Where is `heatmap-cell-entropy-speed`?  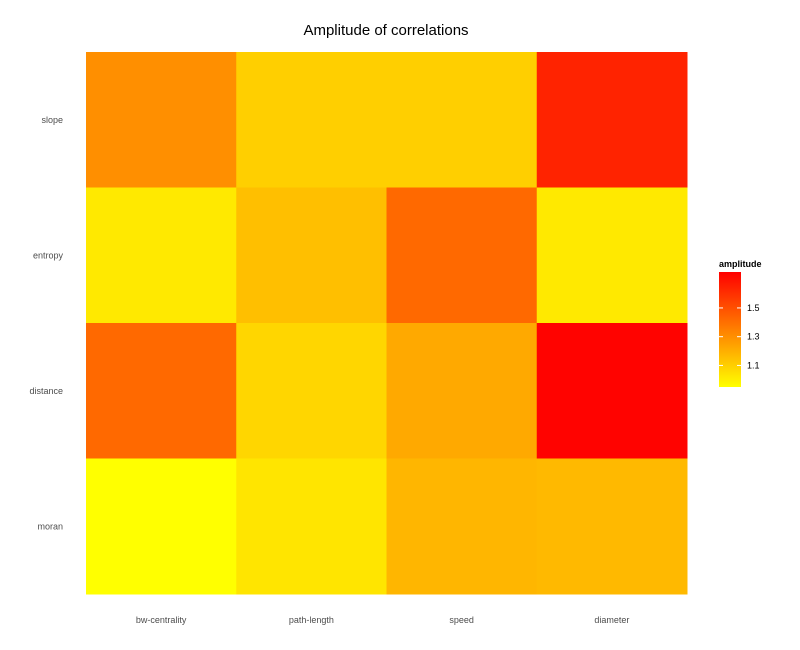 heatmap-cell-entropy-speed is located at coordinates (462, 255).